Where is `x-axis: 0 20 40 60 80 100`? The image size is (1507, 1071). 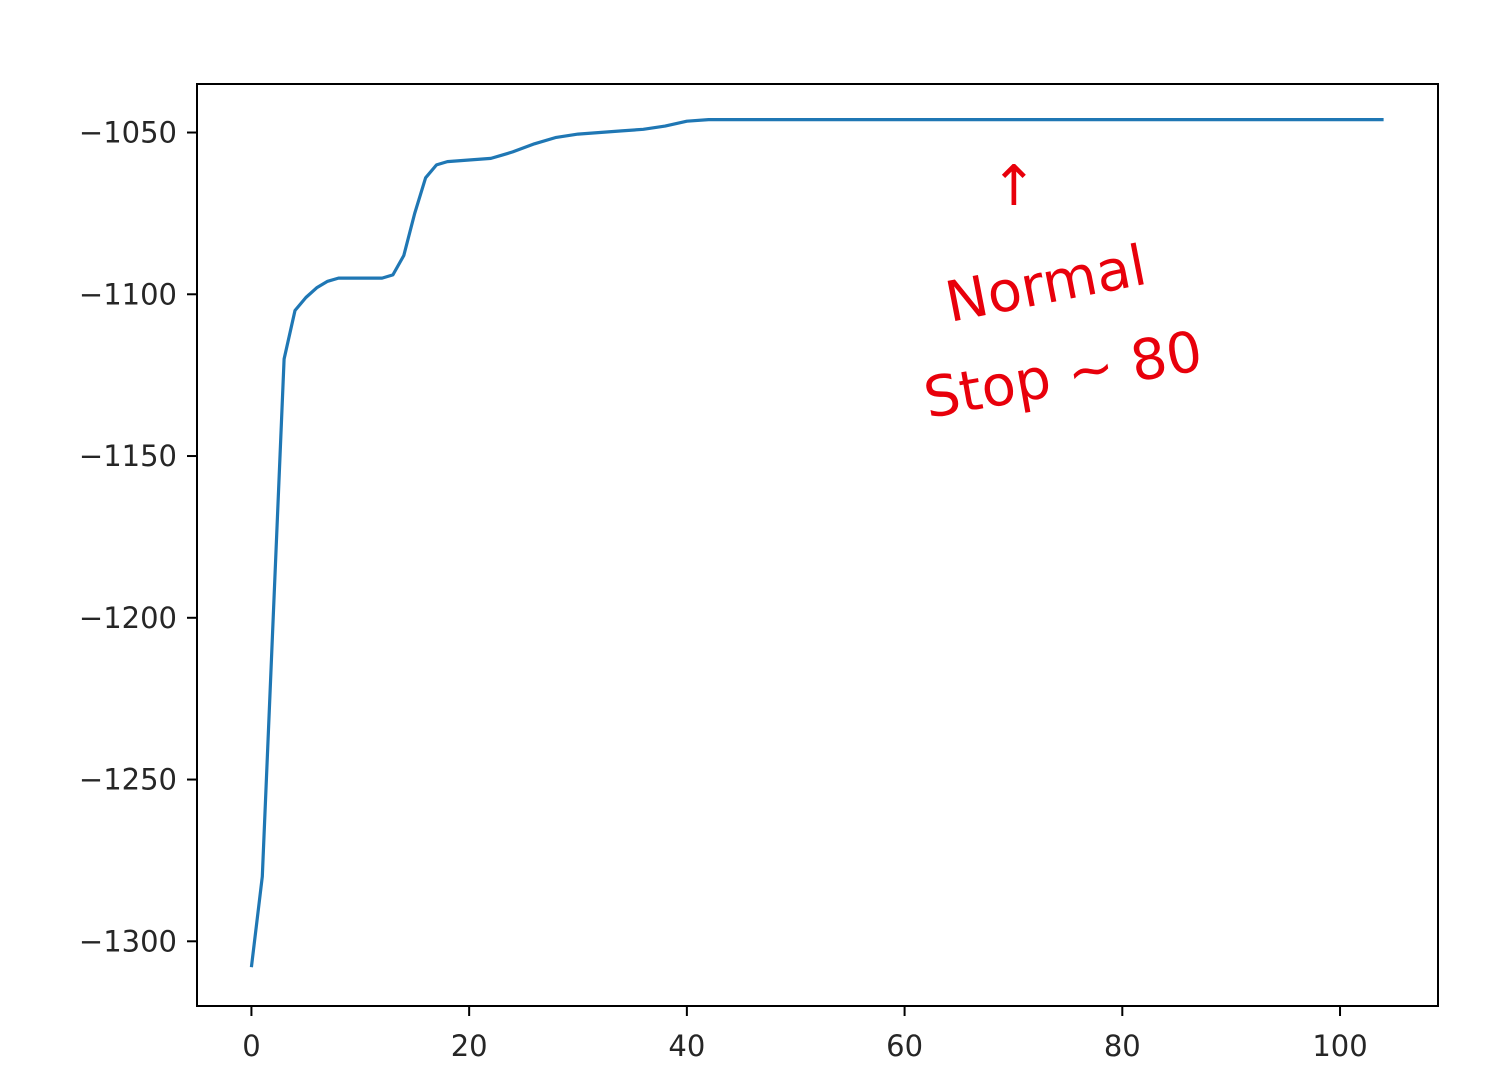
x-axis: 0 20 40 60 80 100 is located at coordinates (805, 1034).